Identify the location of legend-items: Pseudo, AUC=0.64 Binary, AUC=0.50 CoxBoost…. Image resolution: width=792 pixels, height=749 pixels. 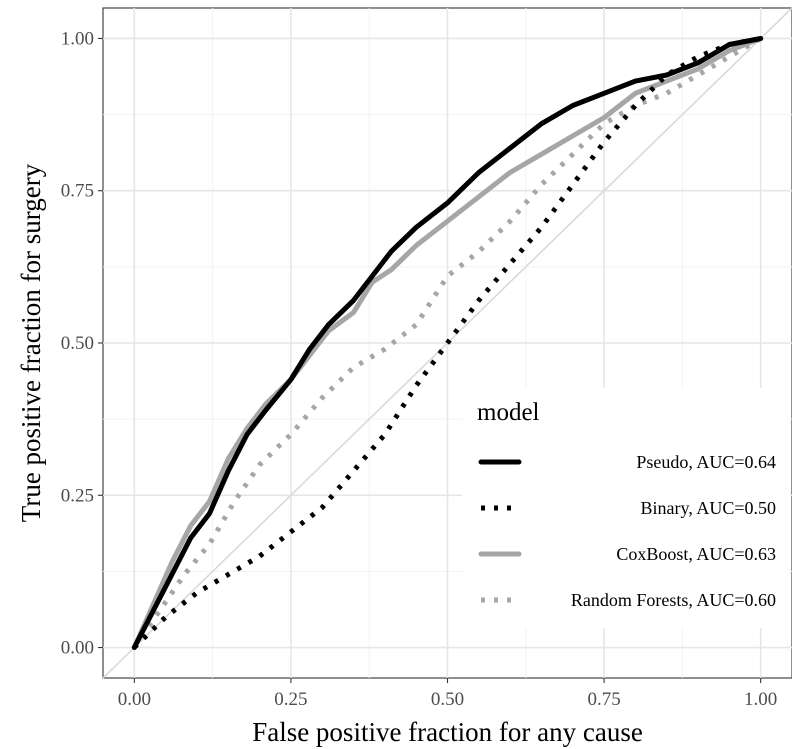
(627, 531).